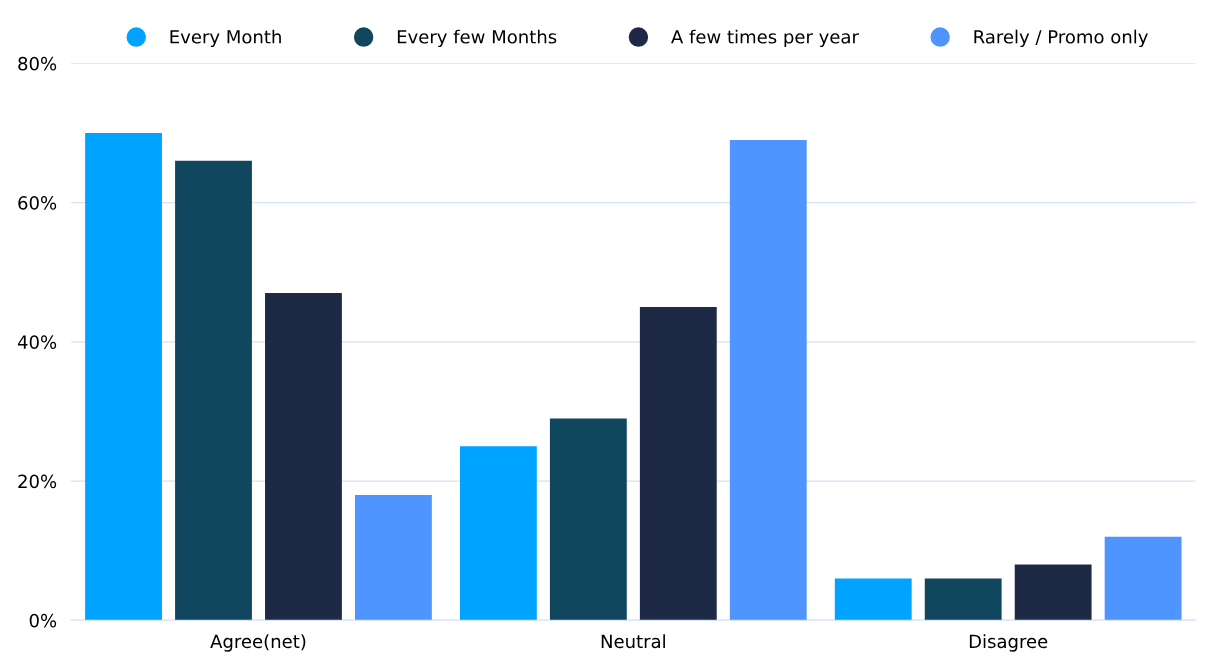  What do you see at coordinates (765, 38) in the screenshot?
I see `legend-label: A few times per year` at bounding box center [765, 38].